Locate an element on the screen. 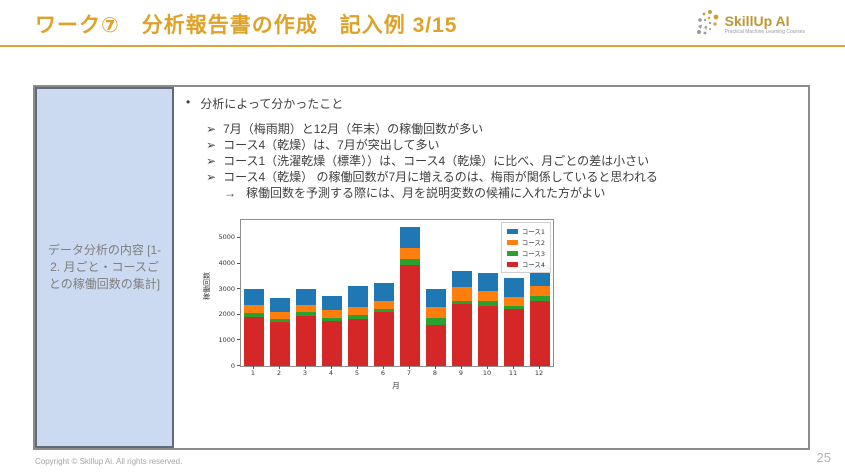 Image resolution: width=845 pixels, height=475 pixels. x-tick-label: 5 is located at coordinates (357, 373).